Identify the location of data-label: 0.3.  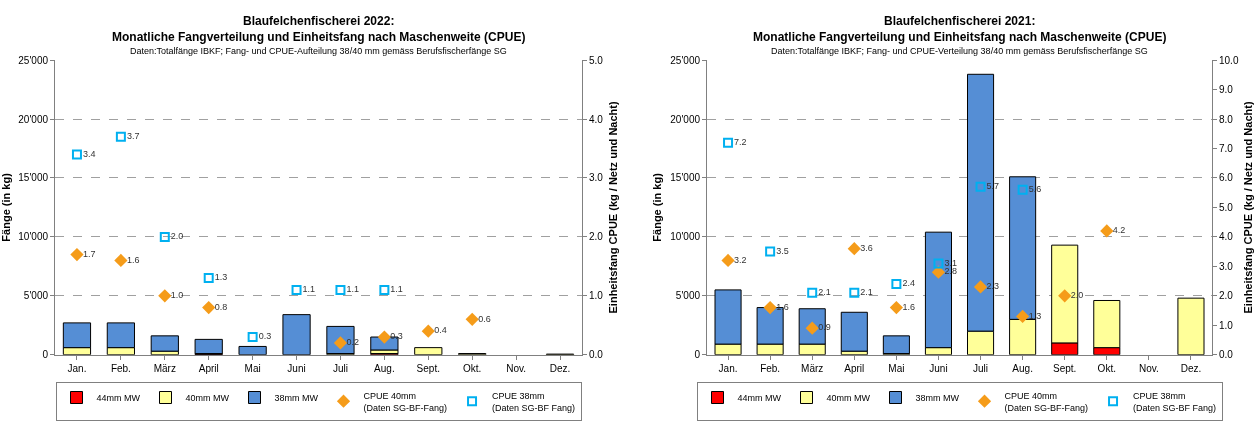
(265, 336).